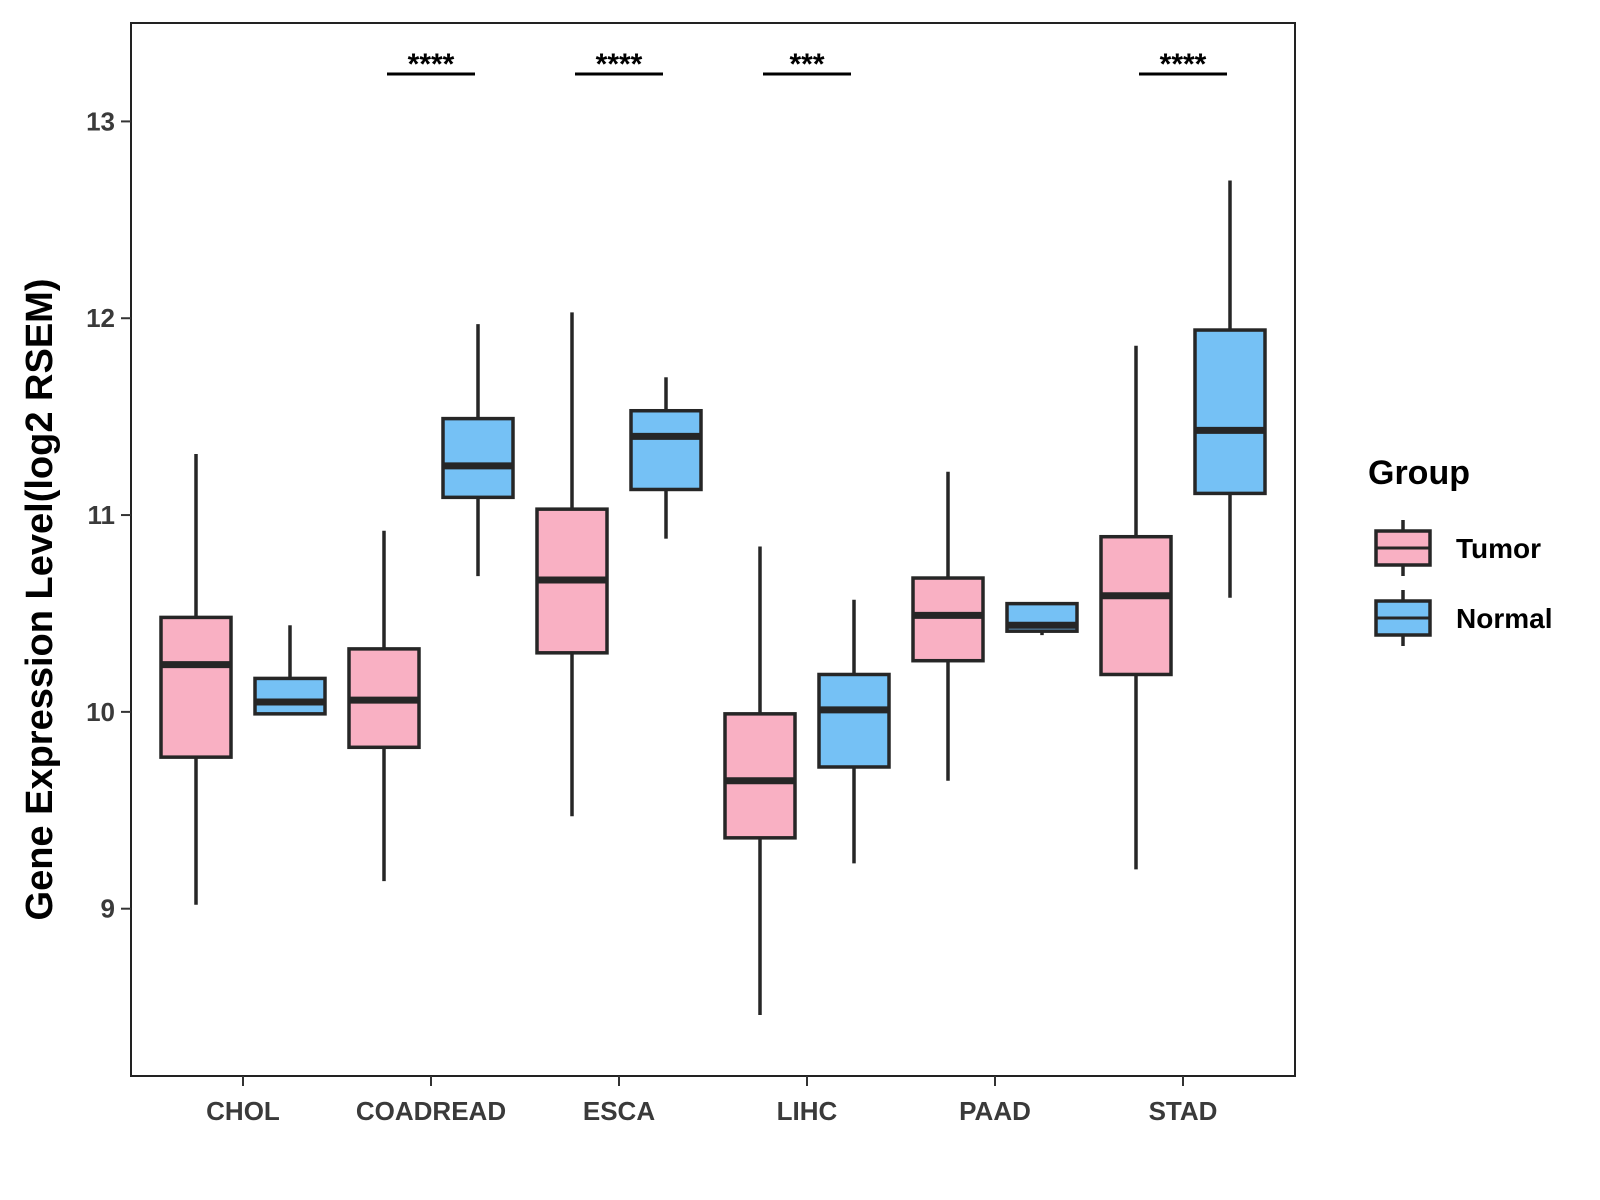 The height and width of the screenshot is (1200, 1600). Describe the element at coordinates (40, 600) in the screenshot. I see `y-axis-title: Gene Expression Level(log2 RSEM)` at that location.